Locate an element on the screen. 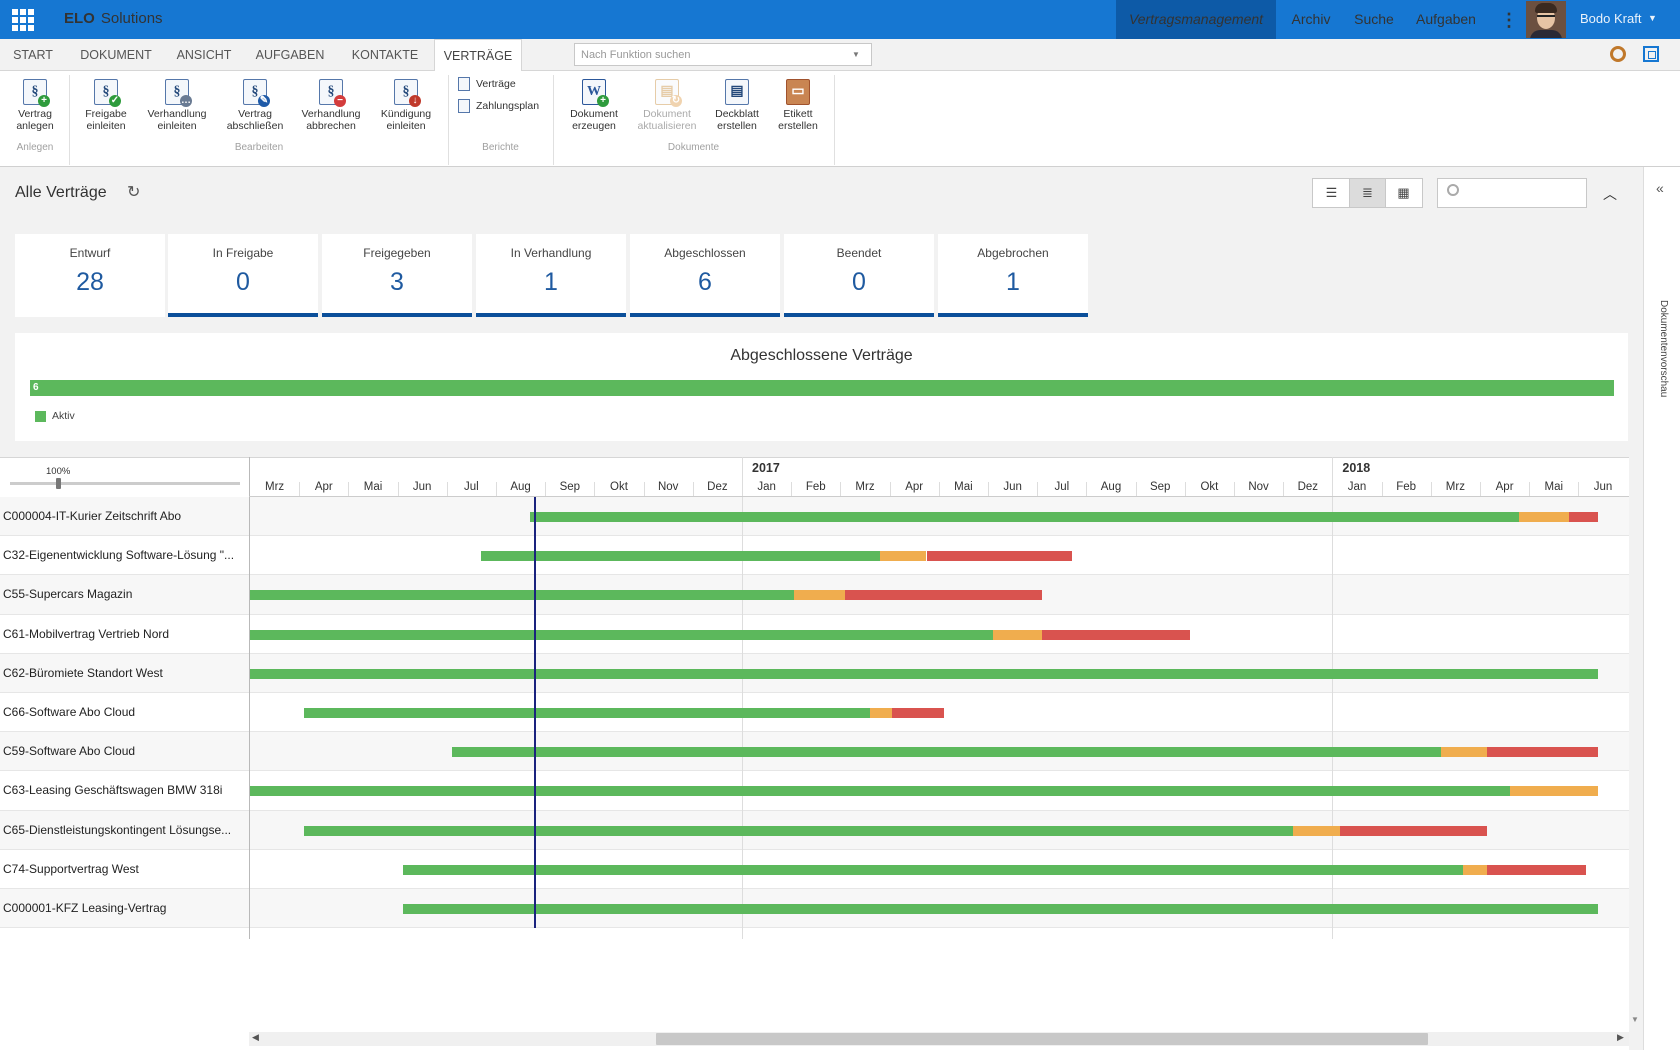 The height and width of the screenshot is (1050, 1680). scroll-down-arrow-icon: ▼ is located at coordinates (1635, 1019).